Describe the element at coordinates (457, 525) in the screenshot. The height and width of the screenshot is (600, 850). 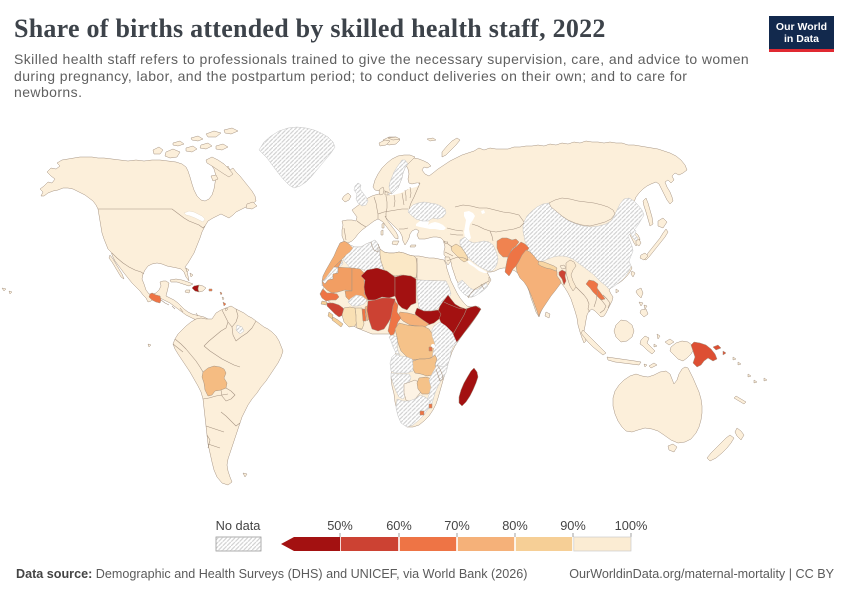
I see `svg-text: 70%` at that location.